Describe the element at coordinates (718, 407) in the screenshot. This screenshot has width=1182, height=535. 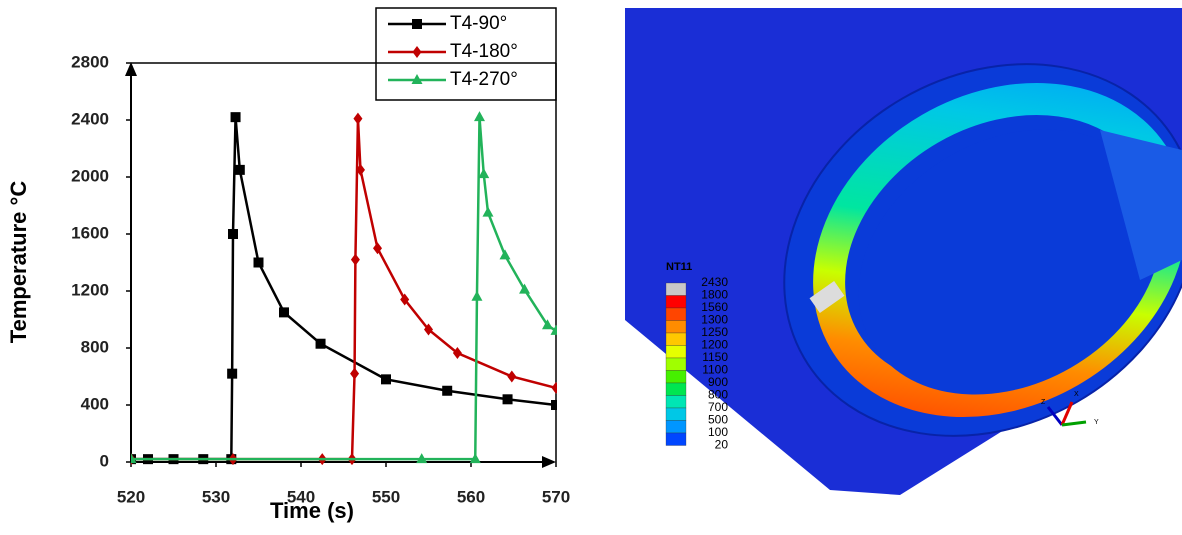
I see `contour-level: 700` at that location.